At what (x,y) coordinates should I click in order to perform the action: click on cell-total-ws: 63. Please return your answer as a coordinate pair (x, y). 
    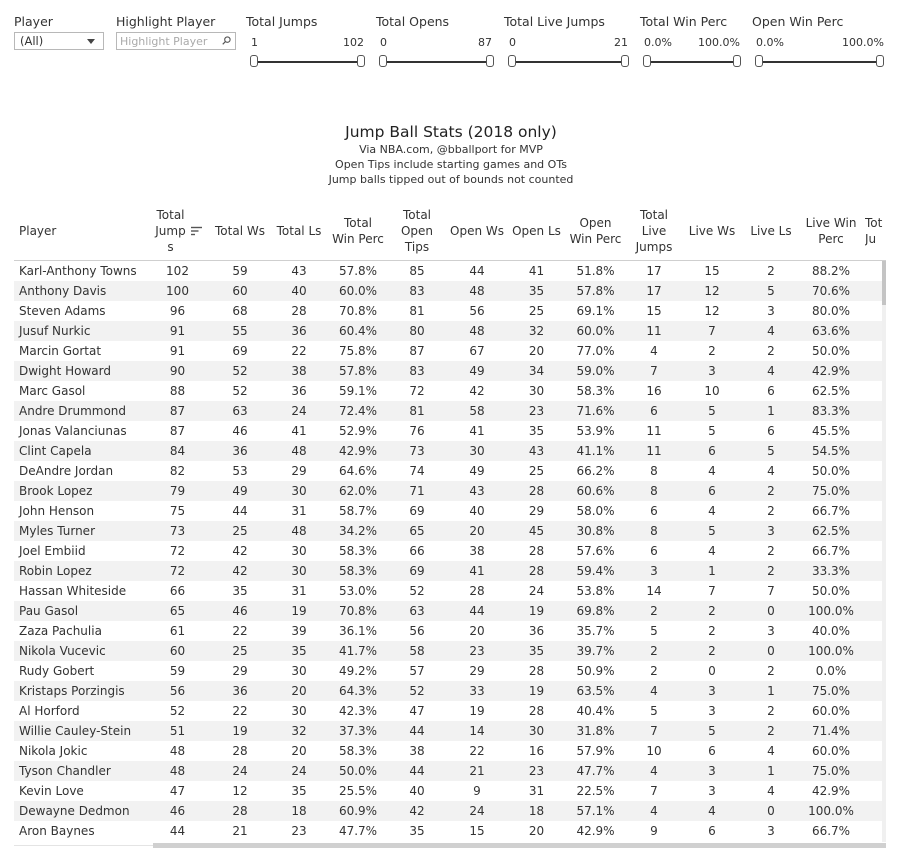
    Looking at the image, I should click on (240, 411).